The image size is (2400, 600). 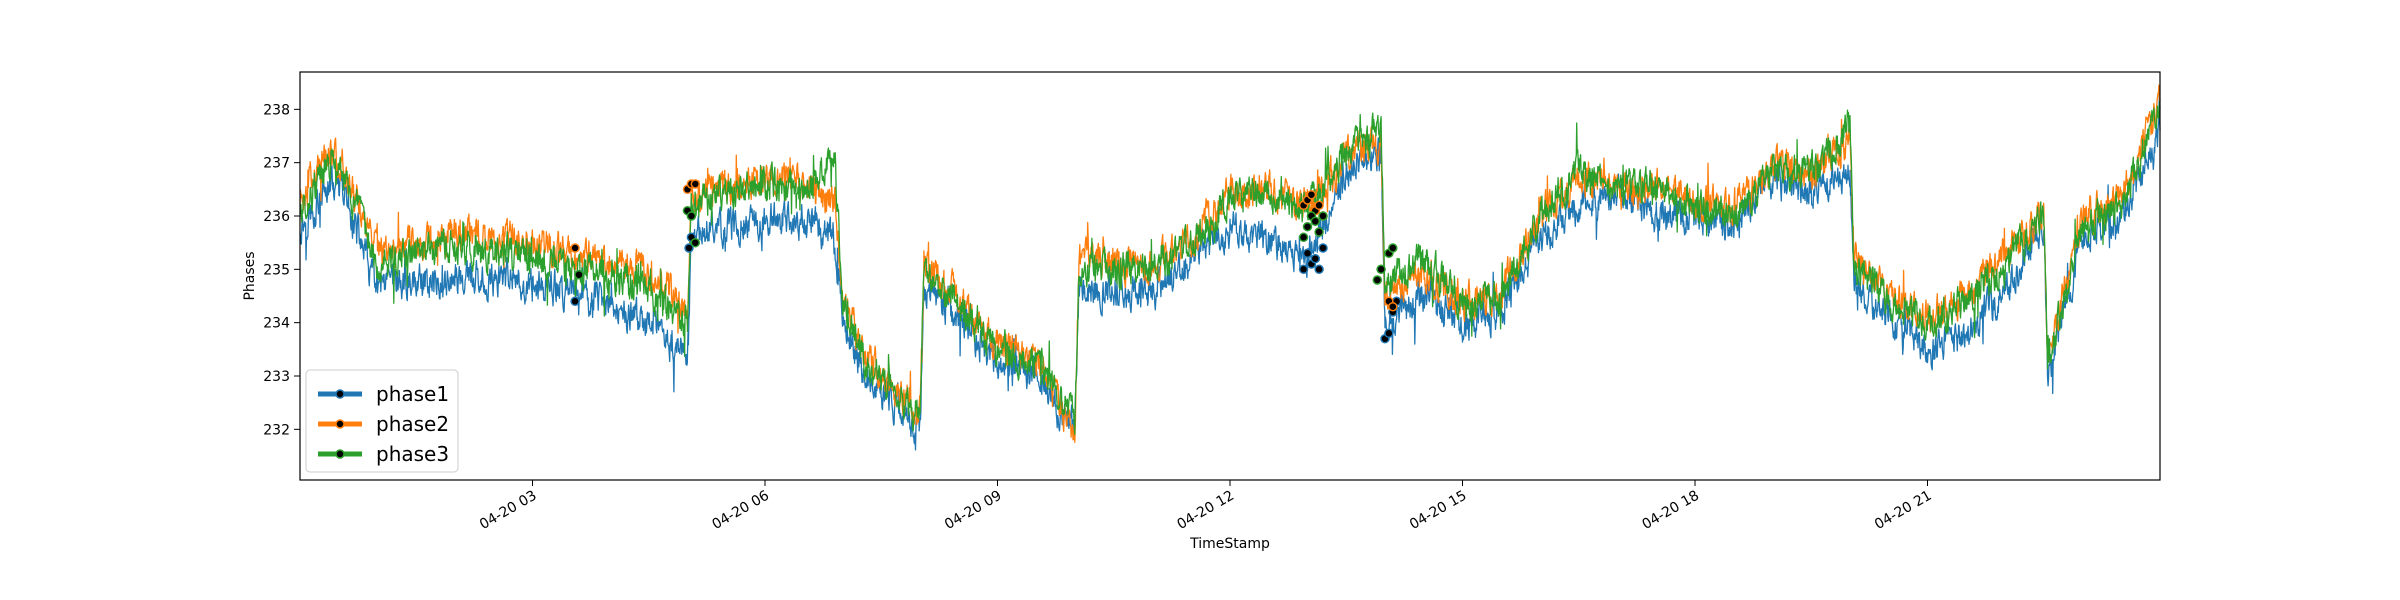 What do you see at coordinates (276, 324) in the screenshot?
I see `y-tick-label: 234` at bounding box center [276, 324].